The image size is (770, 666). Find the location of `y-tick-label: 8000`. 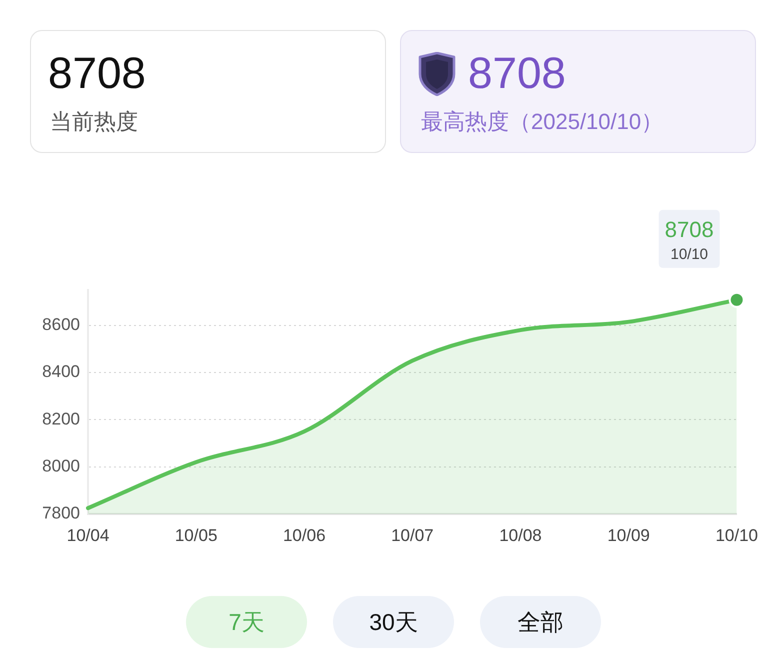

y-tick-label: 8000 is located at coordinates (61, 466).